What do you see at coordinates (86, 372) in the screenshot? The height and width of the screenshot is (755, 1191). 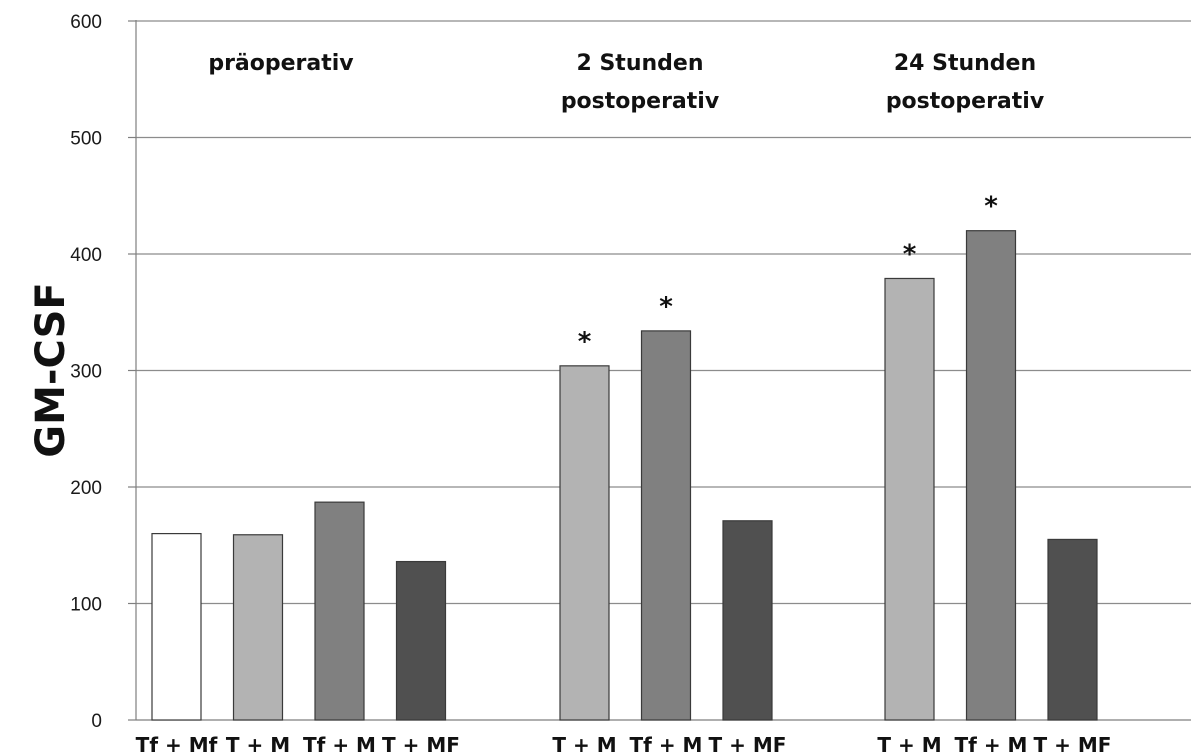 I see `y-tick-label: 300` at bounding box center [86, 372].